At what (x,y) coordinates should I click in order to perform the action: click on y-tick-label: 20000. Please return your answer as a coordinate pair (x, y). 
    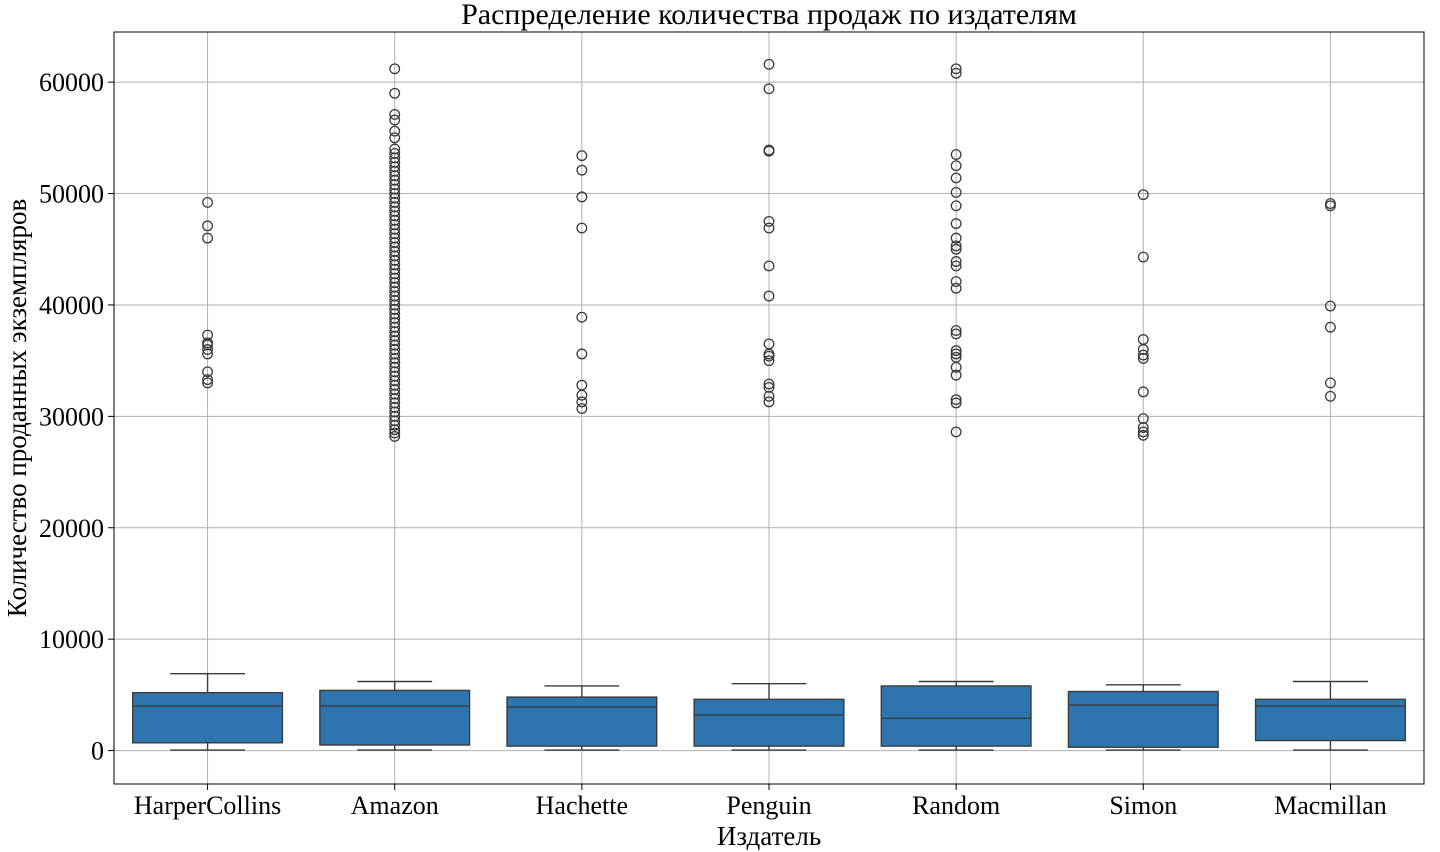
    Looking at the image, I should click on (71, 528).